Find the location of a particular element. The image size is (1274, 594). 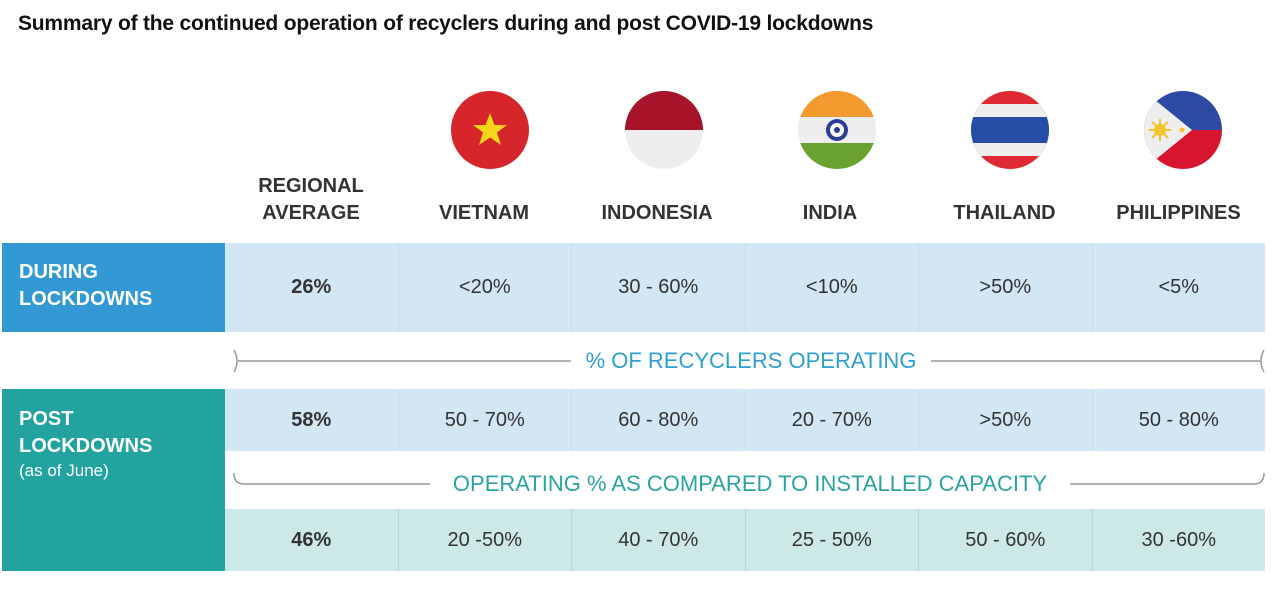

thailand-flag-icon is located at coordinates (1010, 130).